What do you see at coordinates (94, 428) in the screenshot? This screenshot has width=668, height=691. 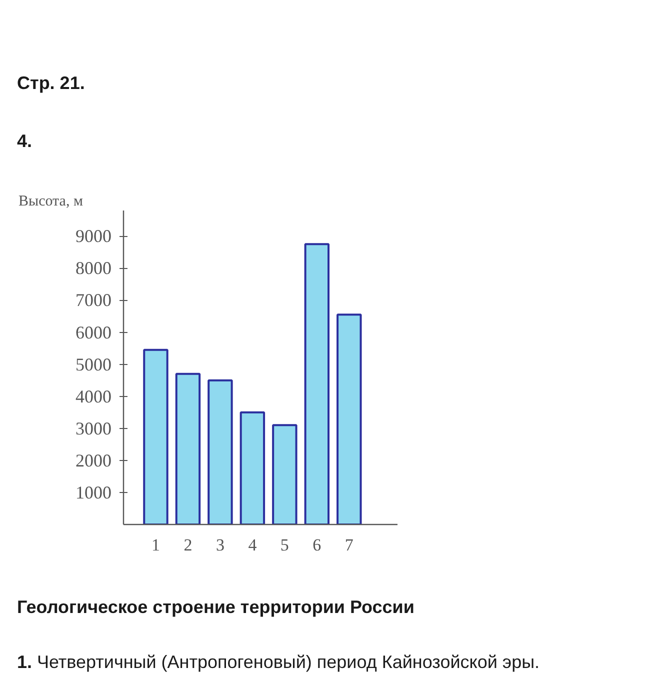 I see `y-tick-label: 3000` at bounding box center [94, 428].